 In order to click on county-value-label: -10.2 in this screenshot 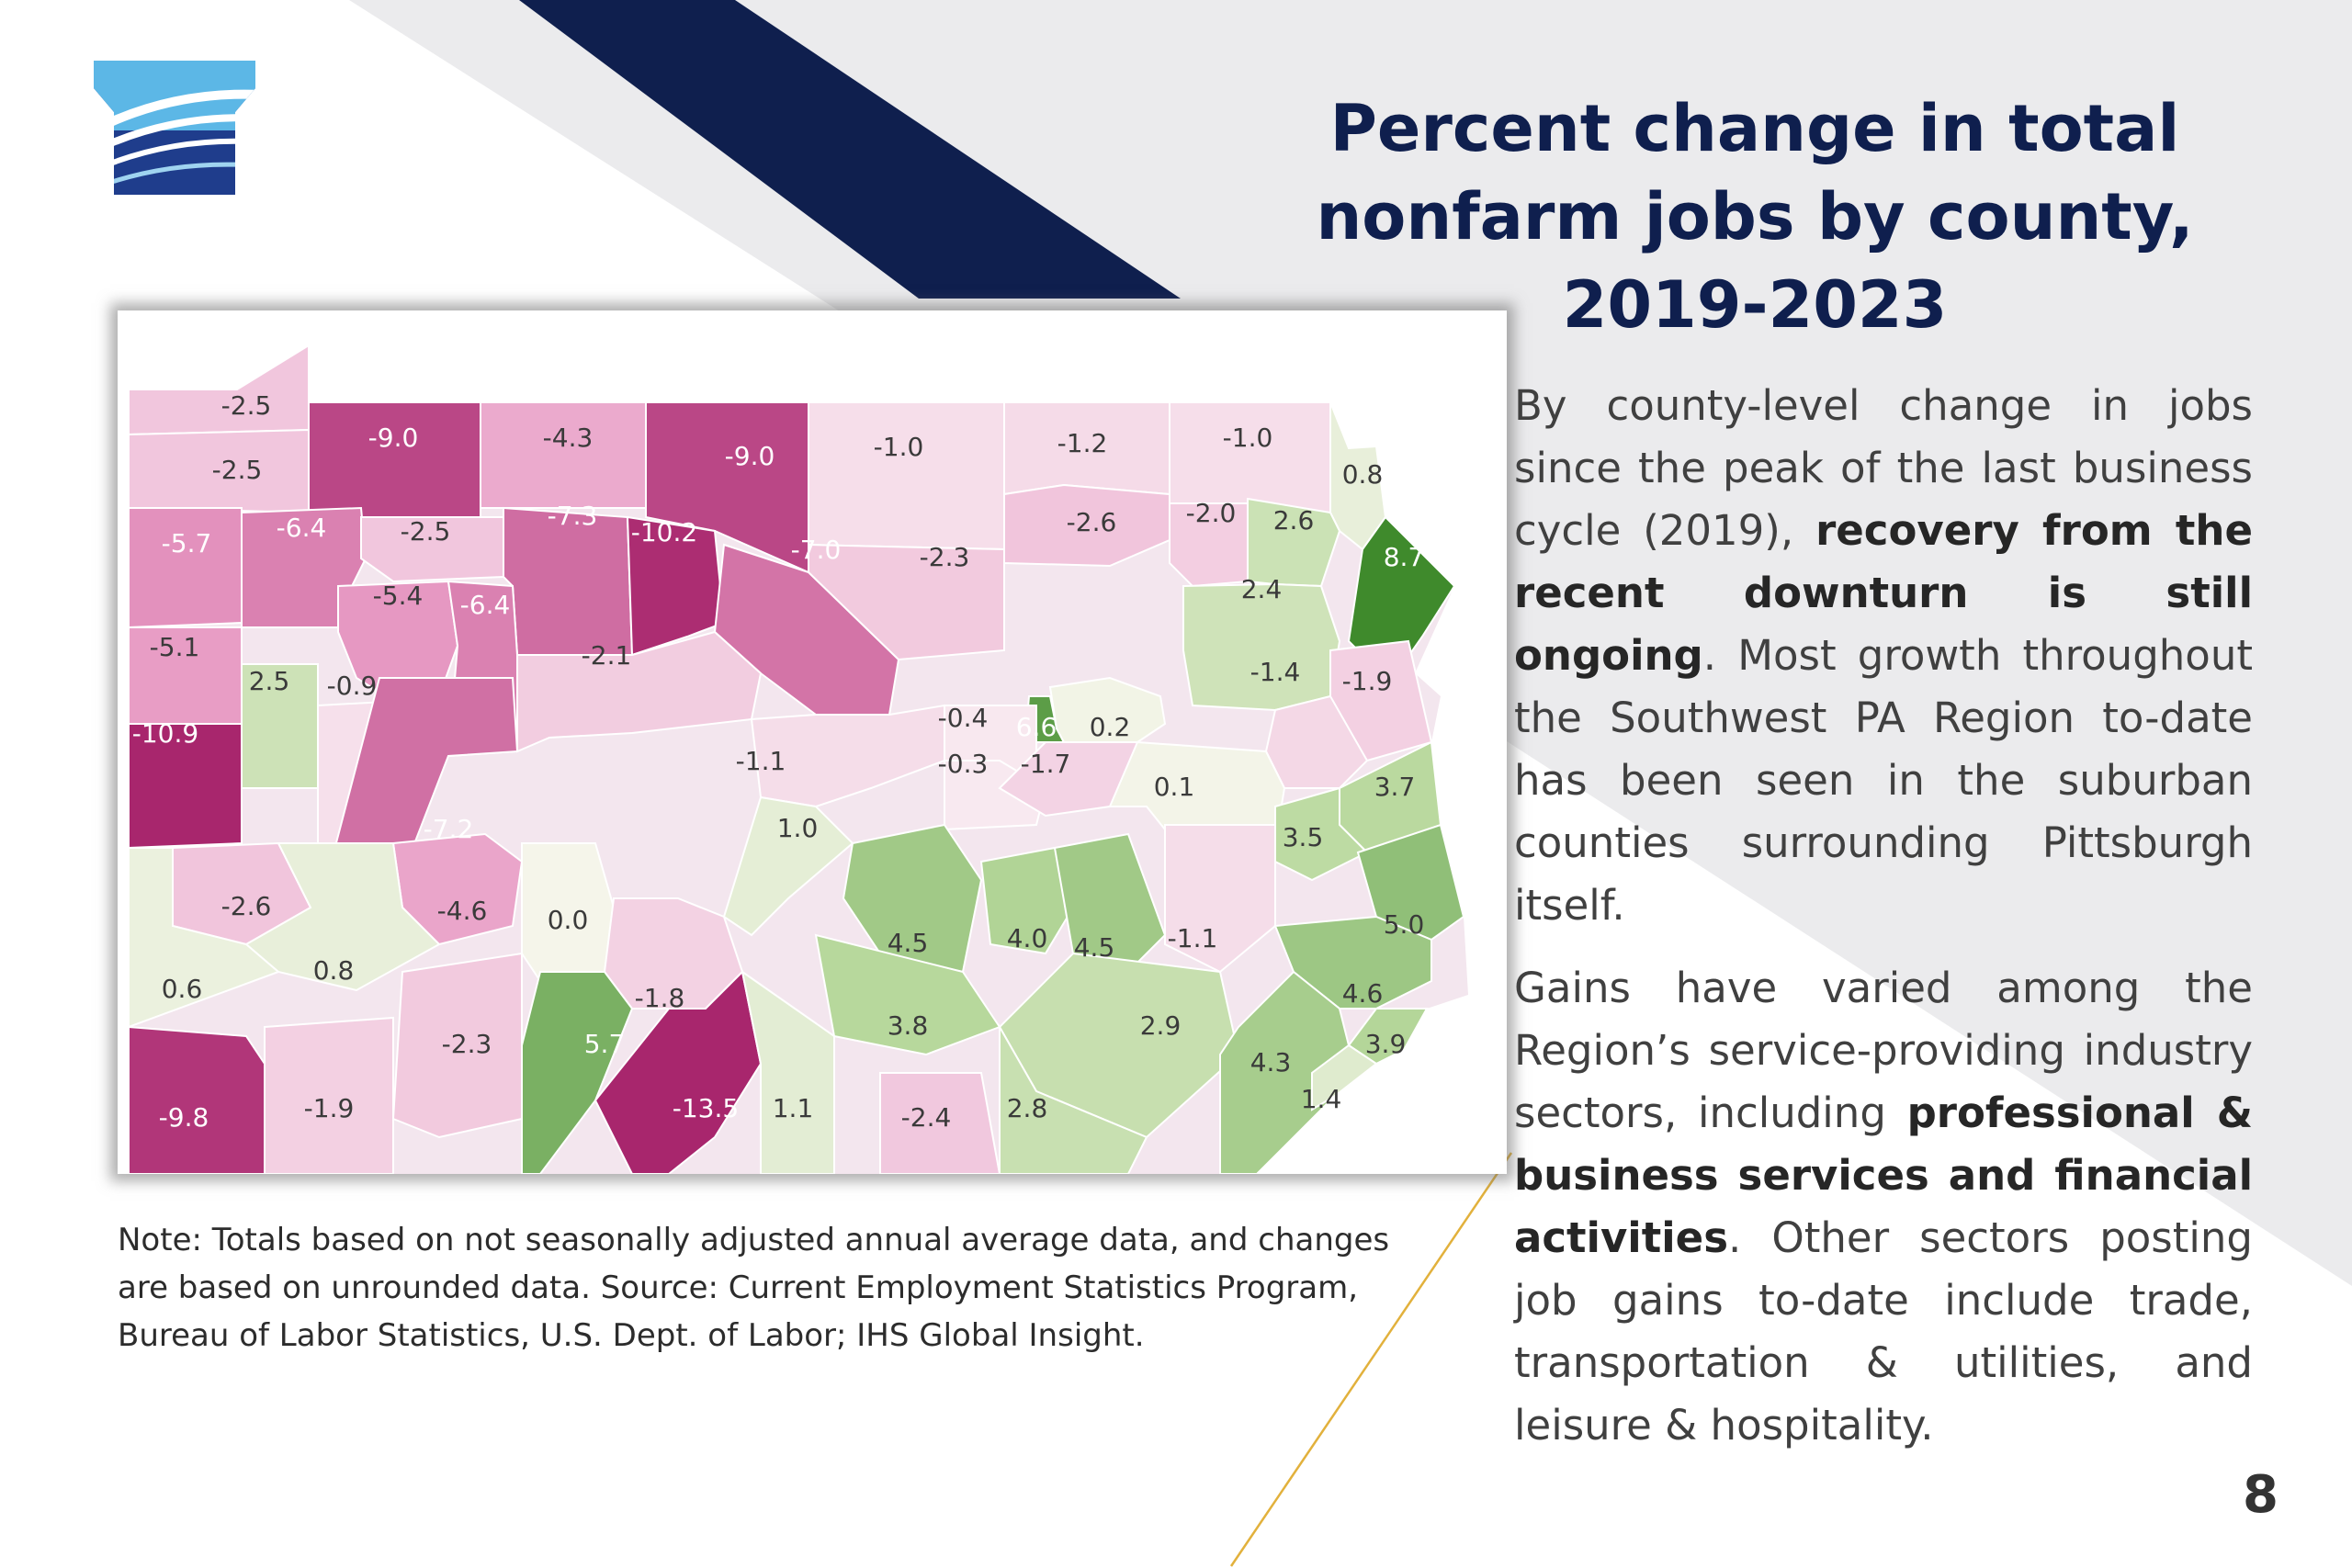, I will do `click(664, 532)`.